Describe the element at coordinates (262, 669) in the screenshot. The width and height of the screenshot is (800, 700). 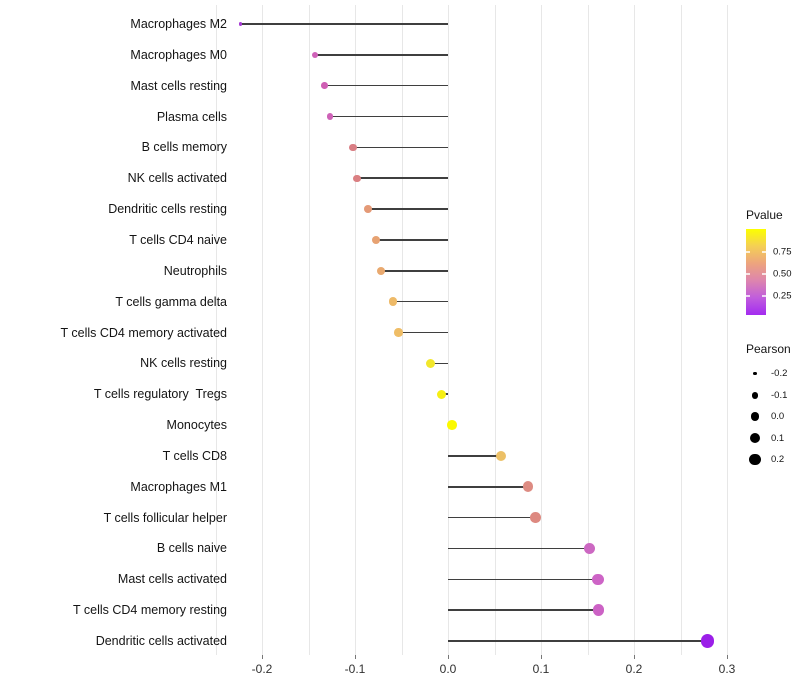
I see `x-tick-label: -0.2` at that location.